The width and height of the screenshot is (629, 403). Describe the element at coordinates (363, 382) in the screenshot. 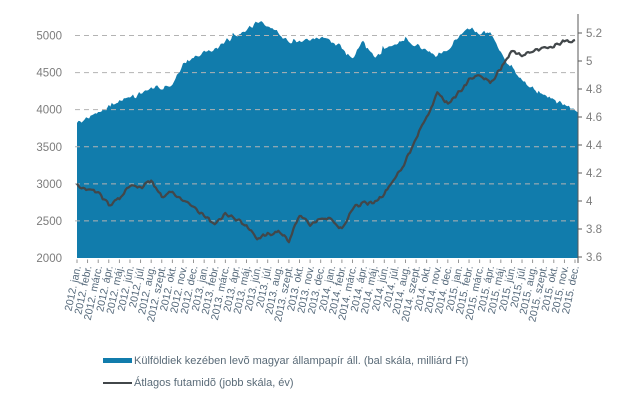

I see `legend-item-line: Átlagos futamidõ (jobb skála, év)` at that location.